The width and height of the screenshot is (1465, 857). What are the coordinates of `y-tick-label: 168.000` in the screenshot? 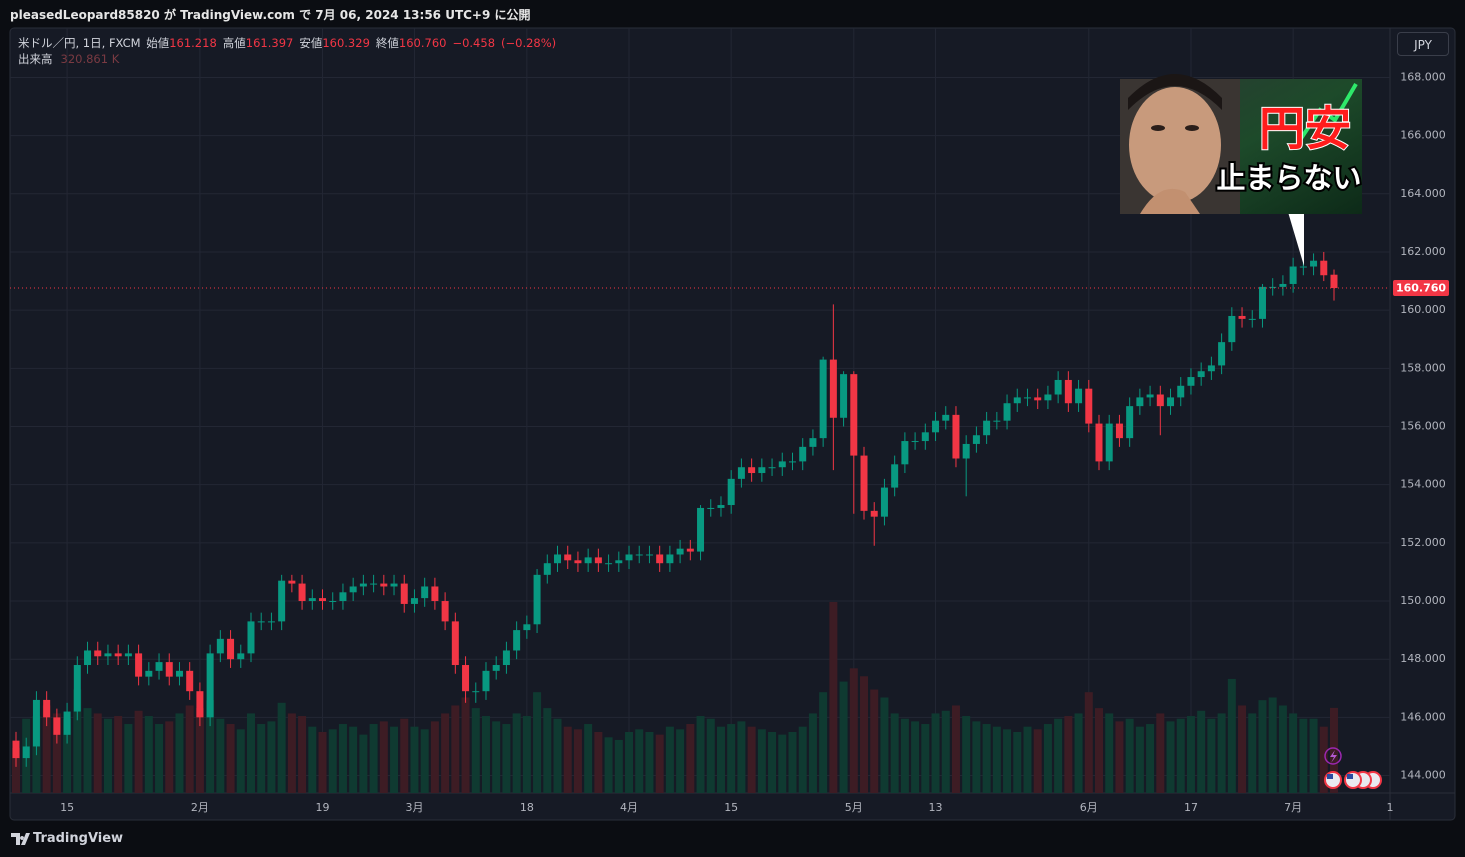 It's located at (1423, 76).